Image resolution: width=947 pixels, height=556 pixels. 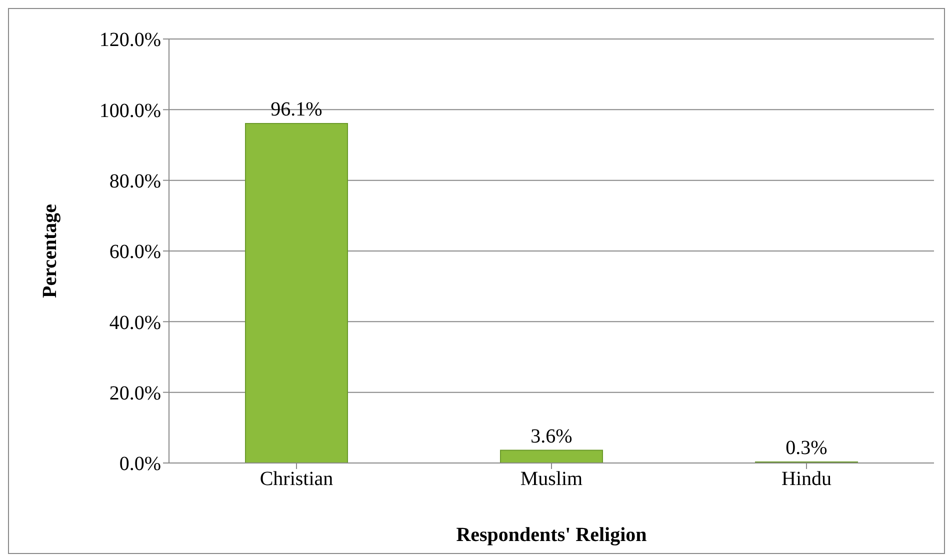 I want to click on y-tick-label: 60.0%, so click(x=135, y=252).